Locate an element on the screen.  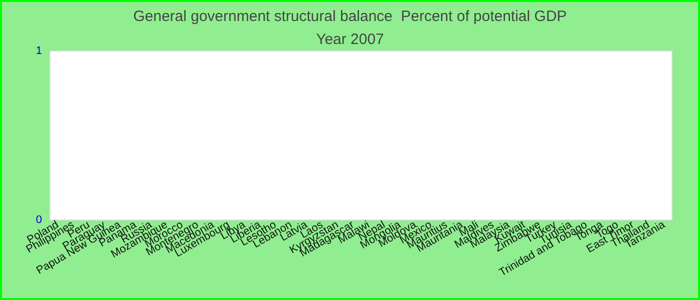
chart-title: General government structural balance Percent of potential GDP is located at coordinates (350, 16).